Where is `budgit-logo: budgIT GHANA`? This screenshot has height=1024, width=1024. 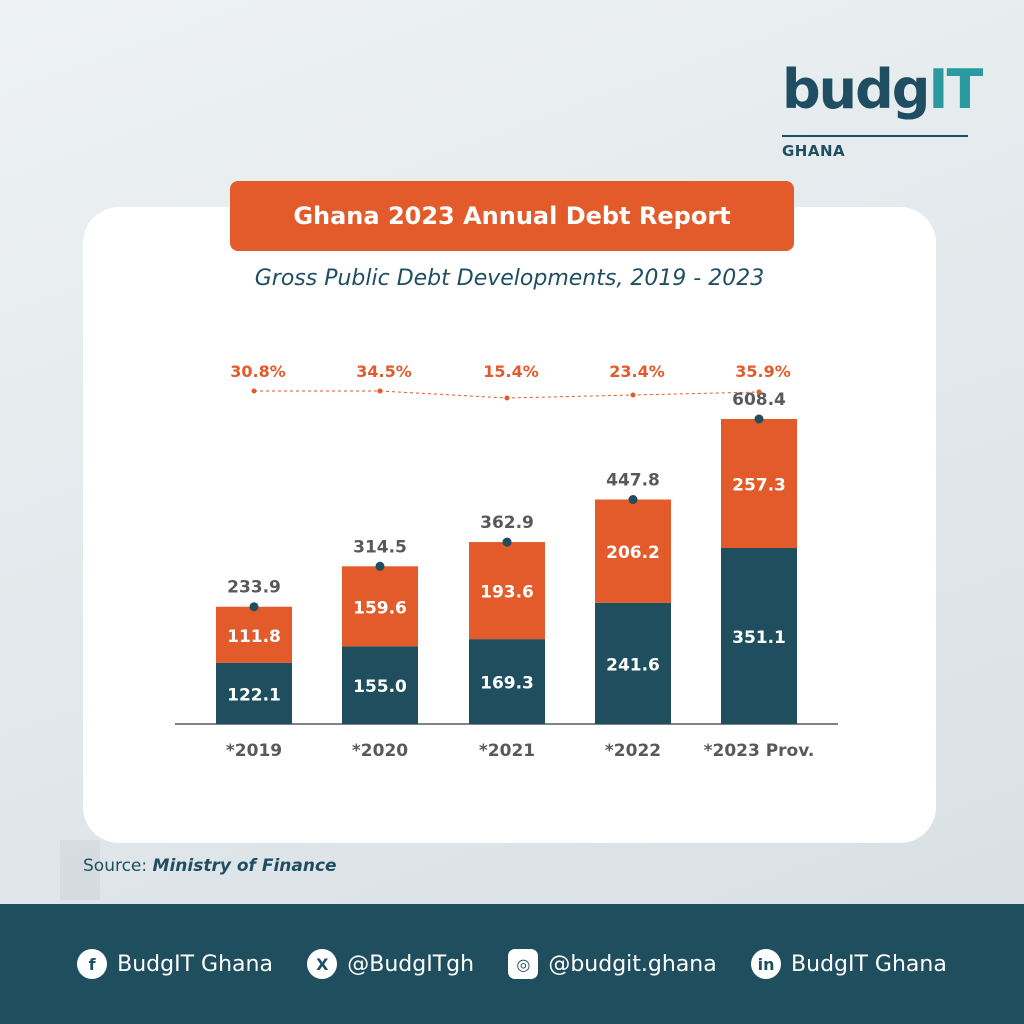 budgit-logo: budgIT GHANA is located at coordinates (882, 110).